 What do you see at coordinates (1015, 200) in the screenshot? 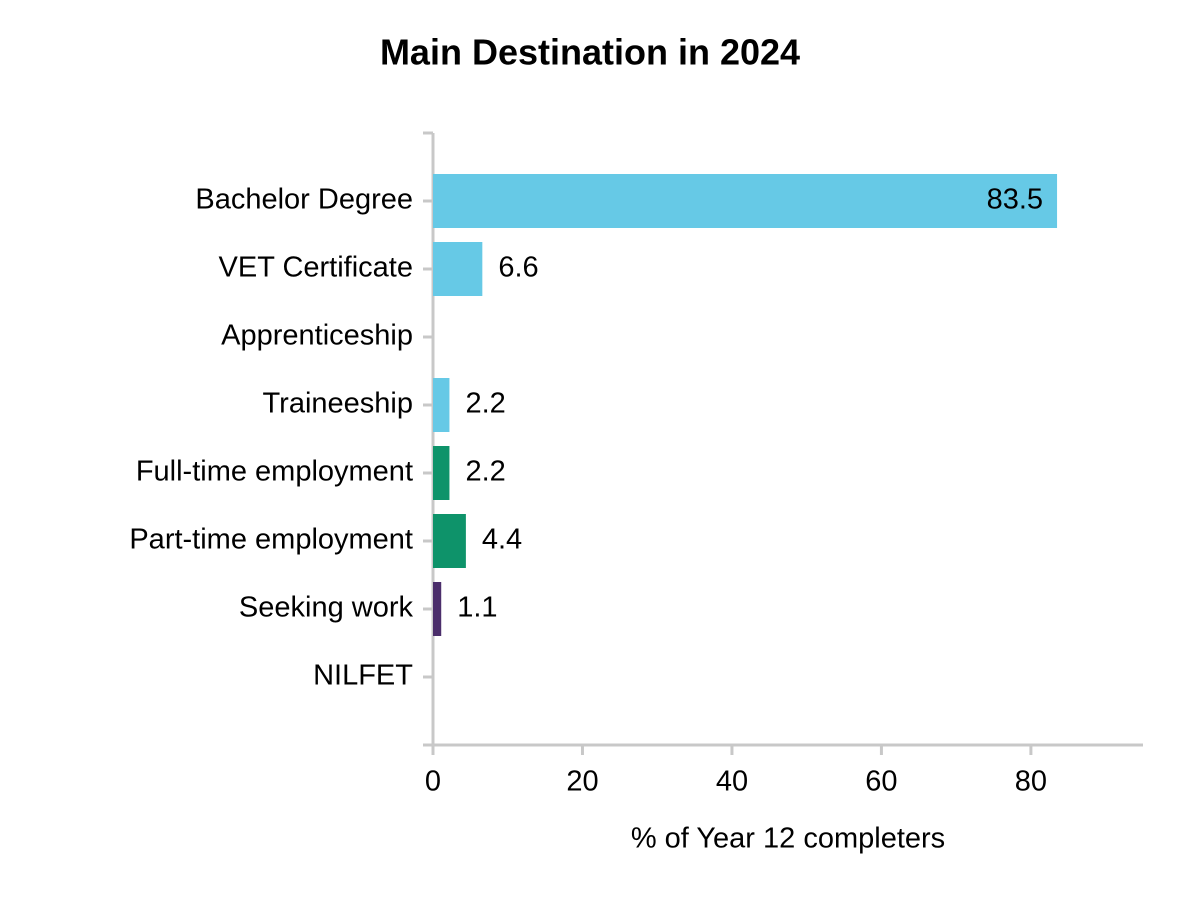
I see `value-label: 83.5` at bounding box center [1015, 200].